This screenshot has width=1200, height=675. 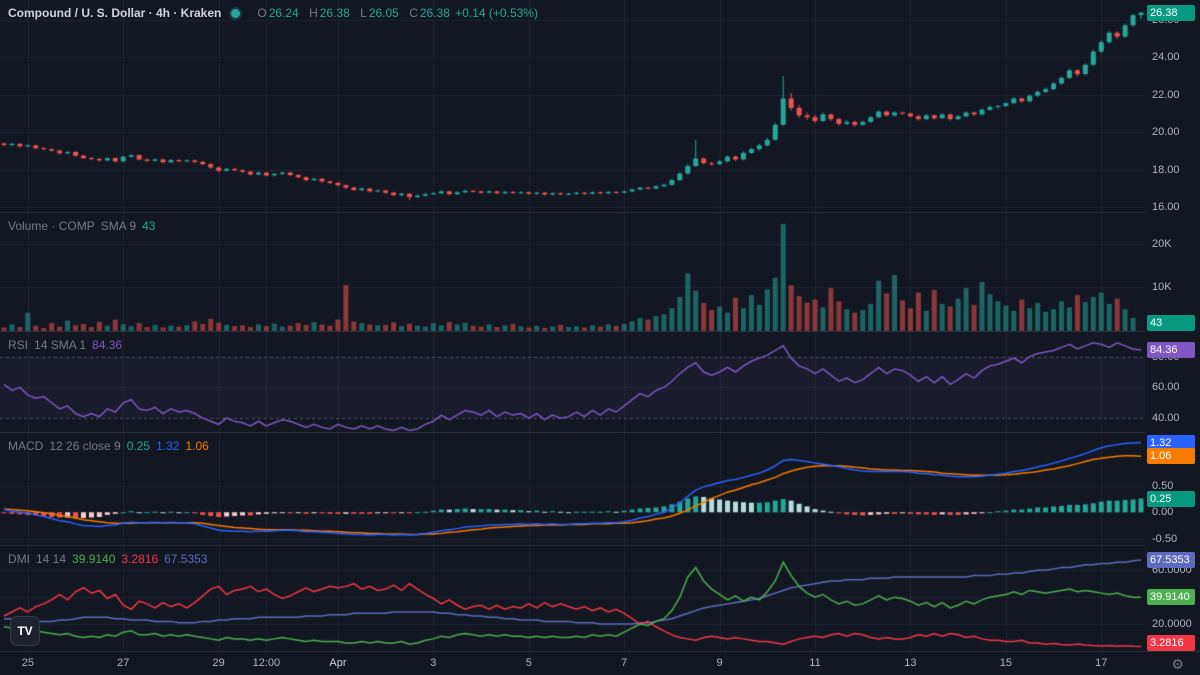 What do you see at coordinates (433, 663) in the screenshot?
I see `time-axis-label: 3` at bounding box center [433, 663].